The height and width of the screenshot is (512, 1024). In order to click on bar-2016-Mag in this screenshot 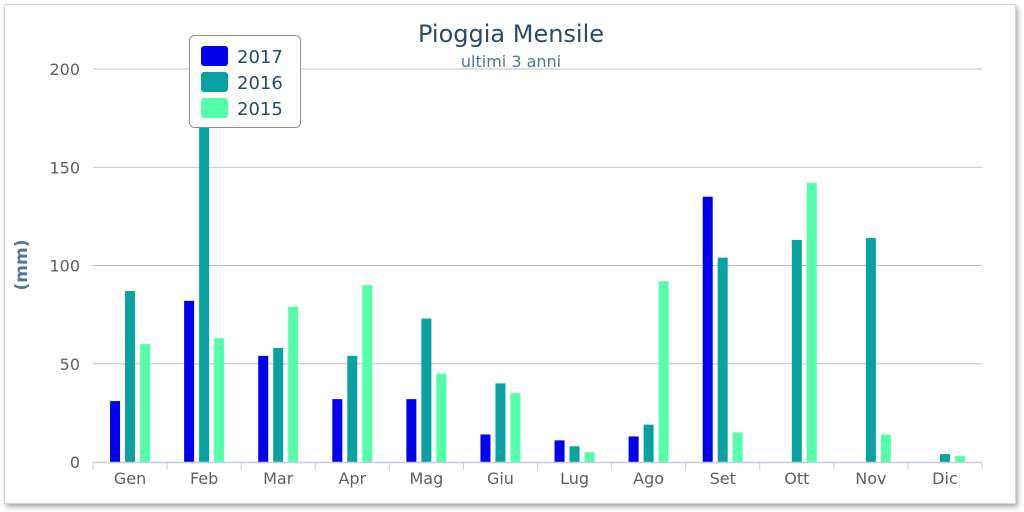, I will do `click(426, 390)`.